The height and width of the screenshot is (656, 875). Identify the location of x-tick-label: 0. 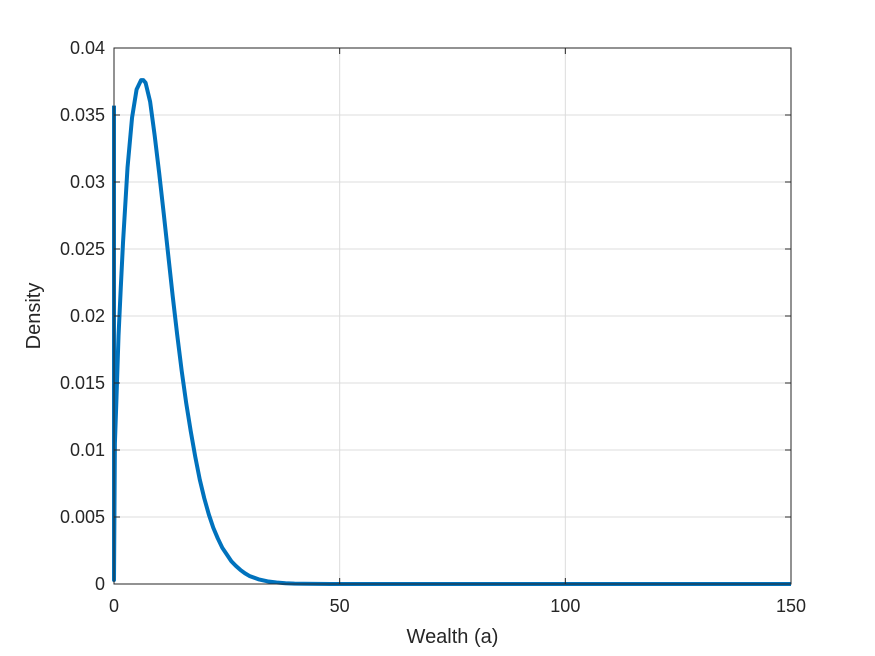
(114, 606).